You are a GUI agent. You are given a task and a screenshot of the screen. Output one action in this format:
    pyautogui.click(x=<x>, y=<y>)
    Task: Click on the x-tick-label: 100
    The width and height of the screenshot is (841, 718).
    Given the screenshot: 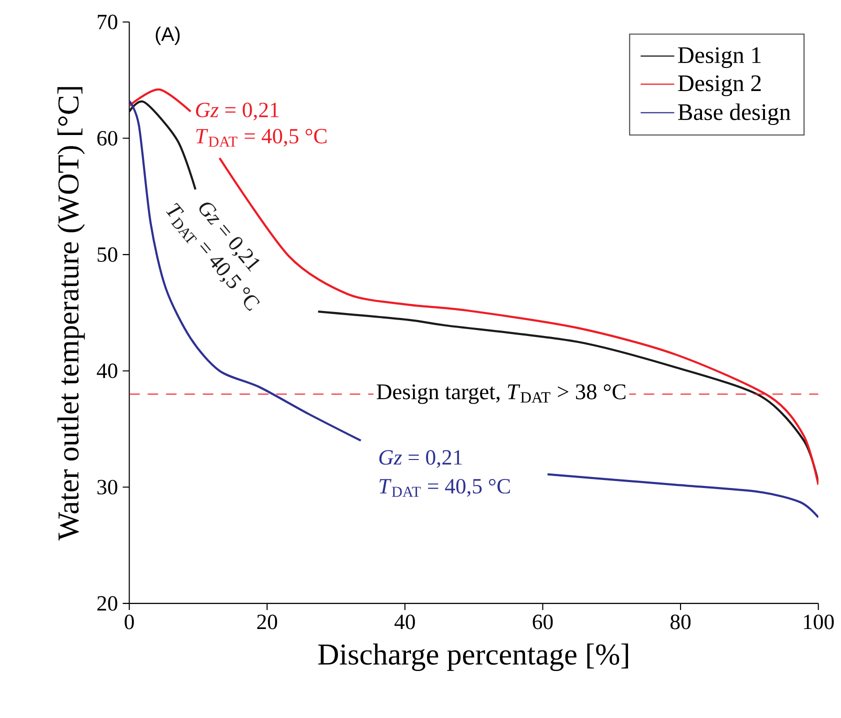 What is the action you would take?
    pyautogui.click(x=819, y=622)
    